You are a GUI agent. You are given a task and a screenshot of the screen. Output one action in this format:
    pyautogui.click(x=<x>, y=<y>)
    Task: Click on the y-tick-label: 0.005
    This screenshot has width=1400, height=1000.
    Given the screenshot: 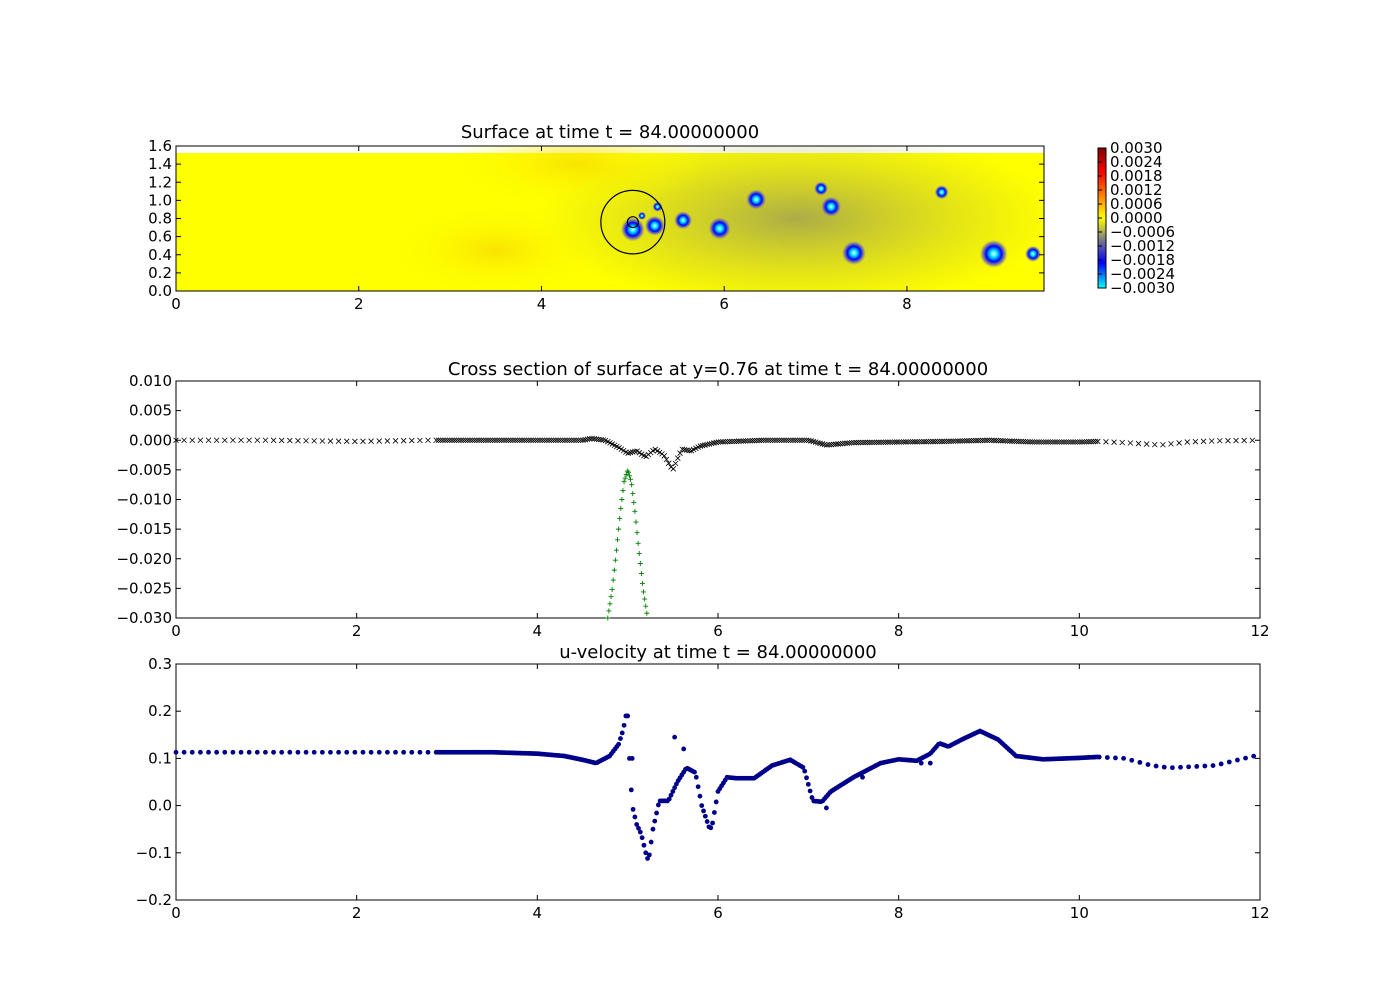 What is the action you would take?
    pyautogui.click(x=150, y=411)
    